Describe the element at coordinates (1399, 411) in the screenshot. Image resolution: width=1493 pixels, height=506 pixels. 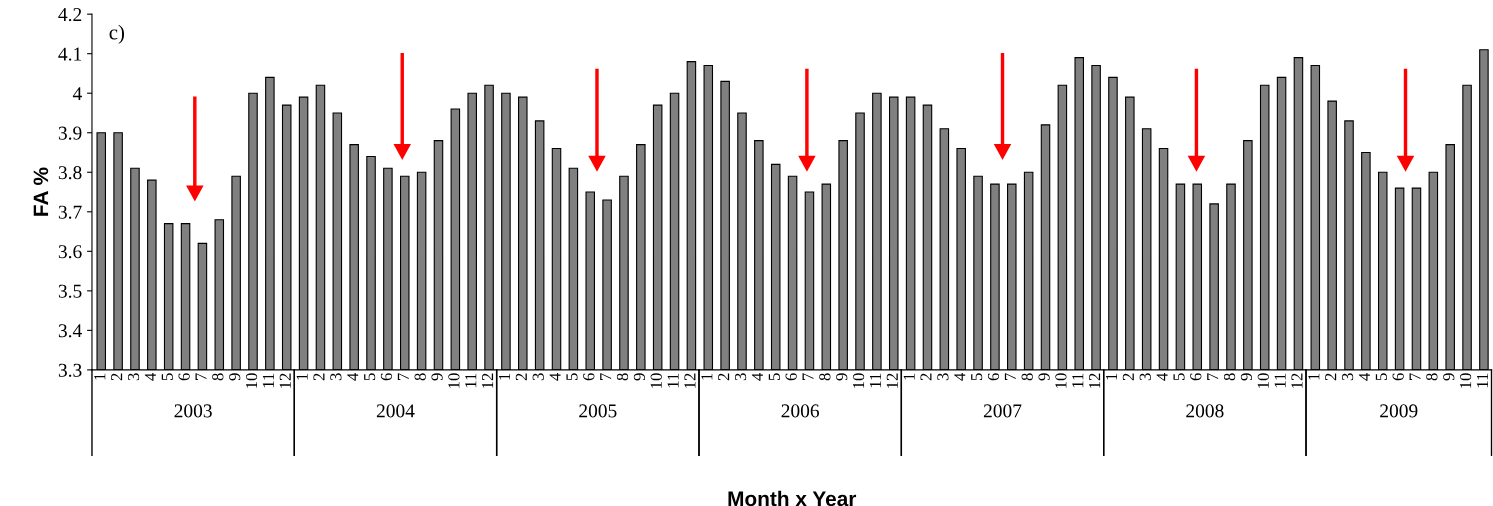
I see `text: 2009` at that location.